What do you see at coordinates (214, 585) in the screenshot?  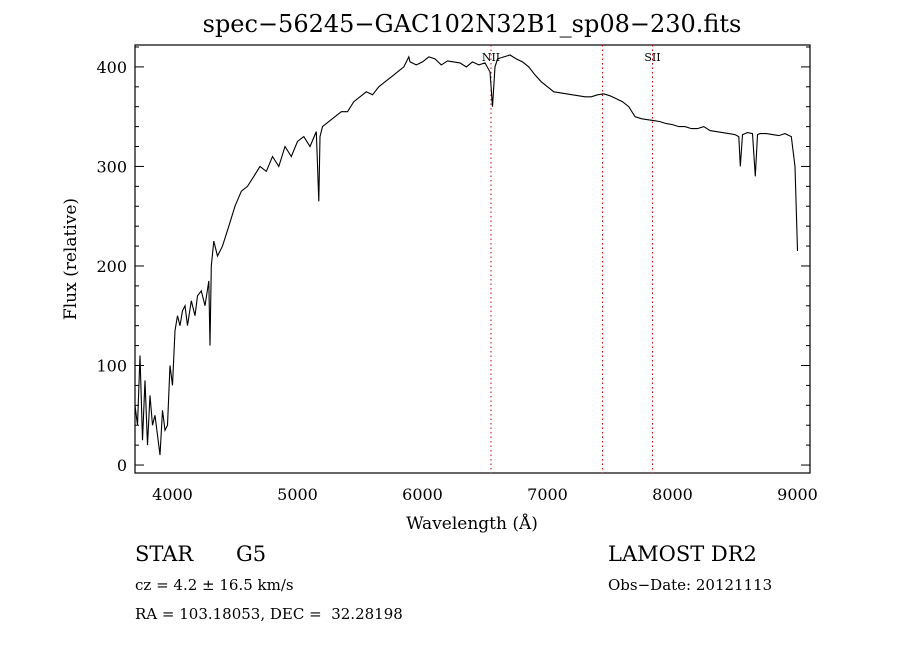 I see `redshift-text: cz = 4.2 ± 16.5 km/s` at bounding box center [214, 585].